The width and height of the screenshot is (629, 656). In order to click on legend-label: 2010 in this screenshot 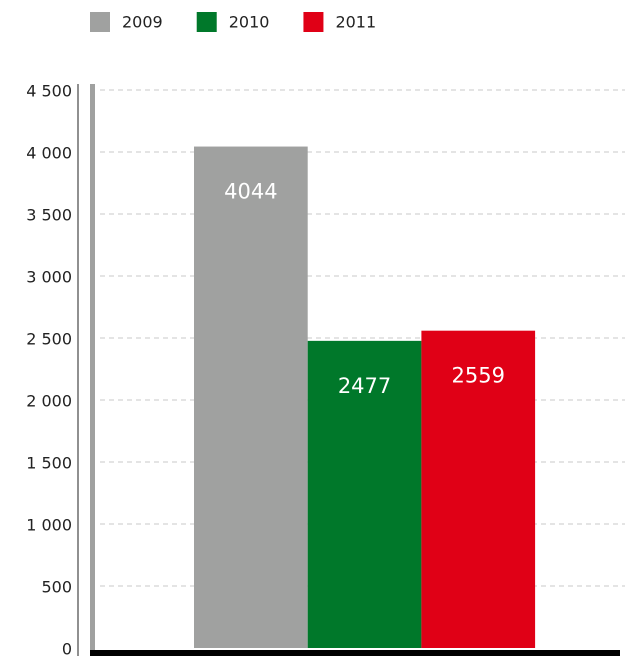, I will do `click(249, 22)`.